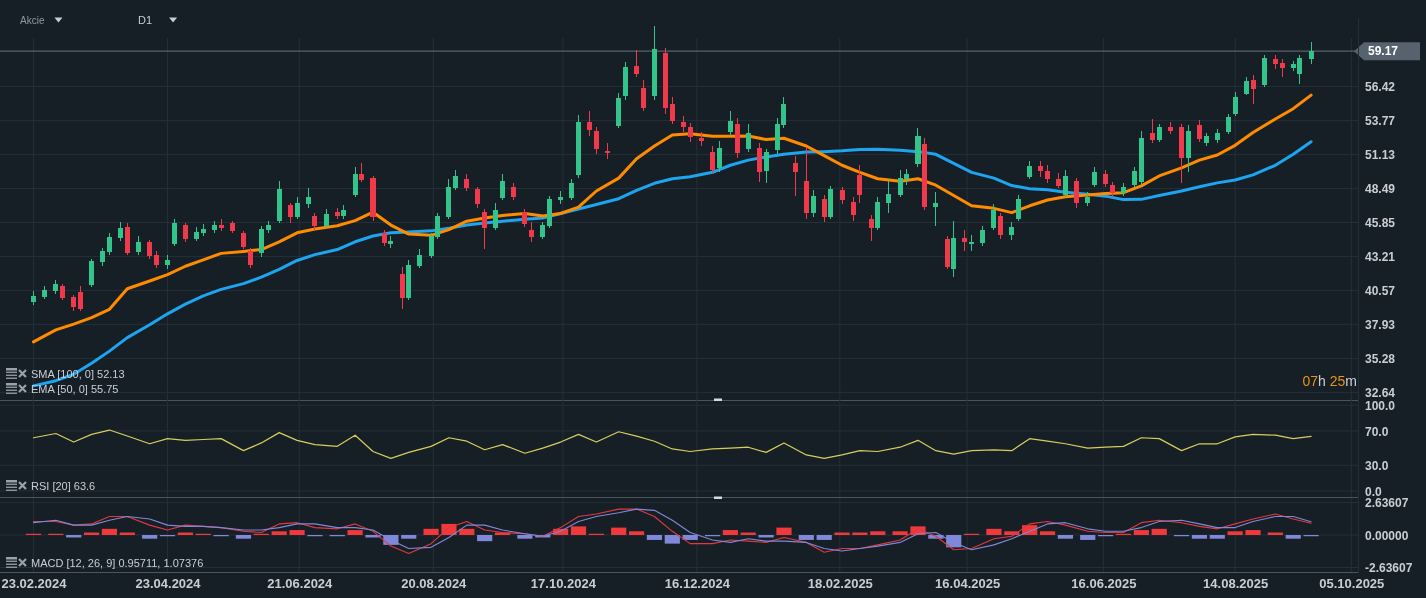 This screenshot has height=598, width=1426. What do you see at coordinates (1374, 491) in the screenshot?
I see `y-tick-label: 0.0` at bounding box center [1374, 491].